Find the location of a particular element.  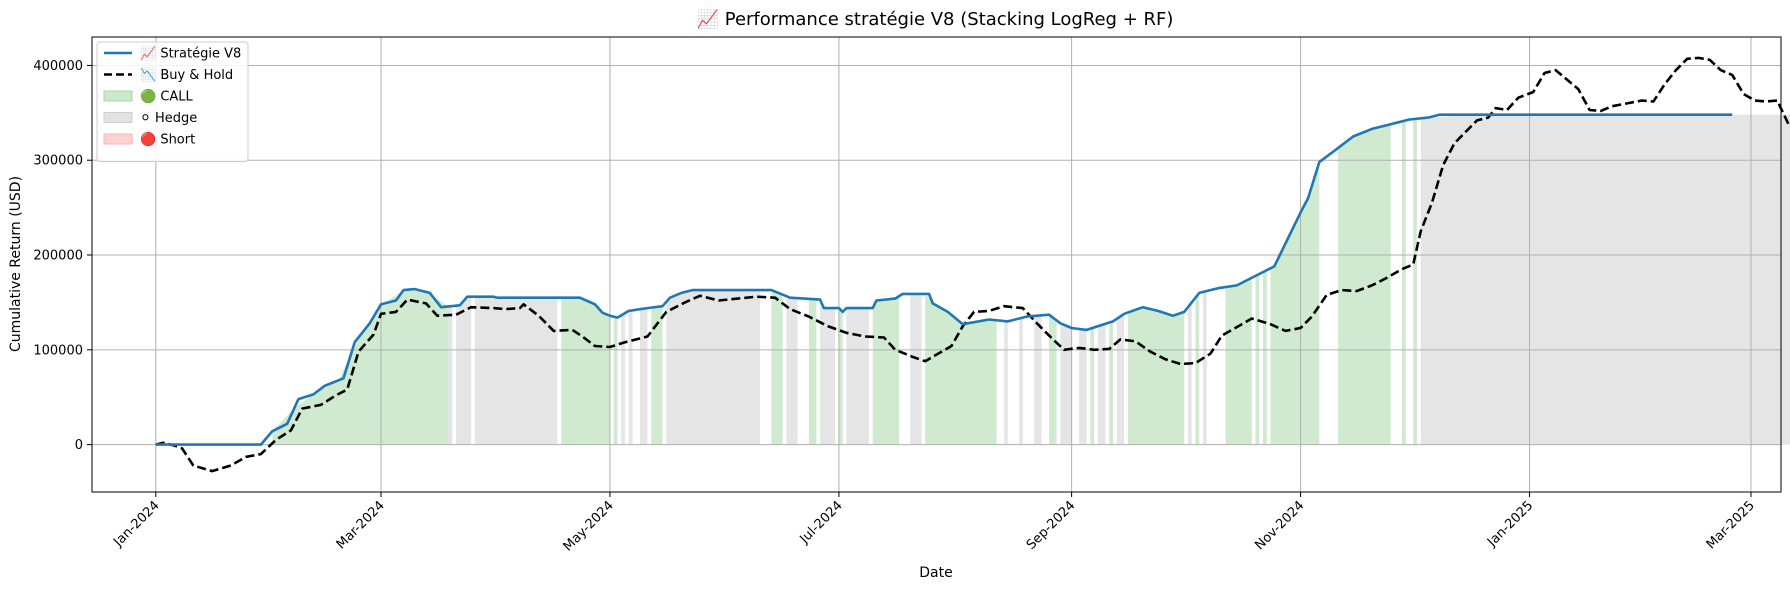

legend-label: 🔴 Short is located at coordinates (167, 140).